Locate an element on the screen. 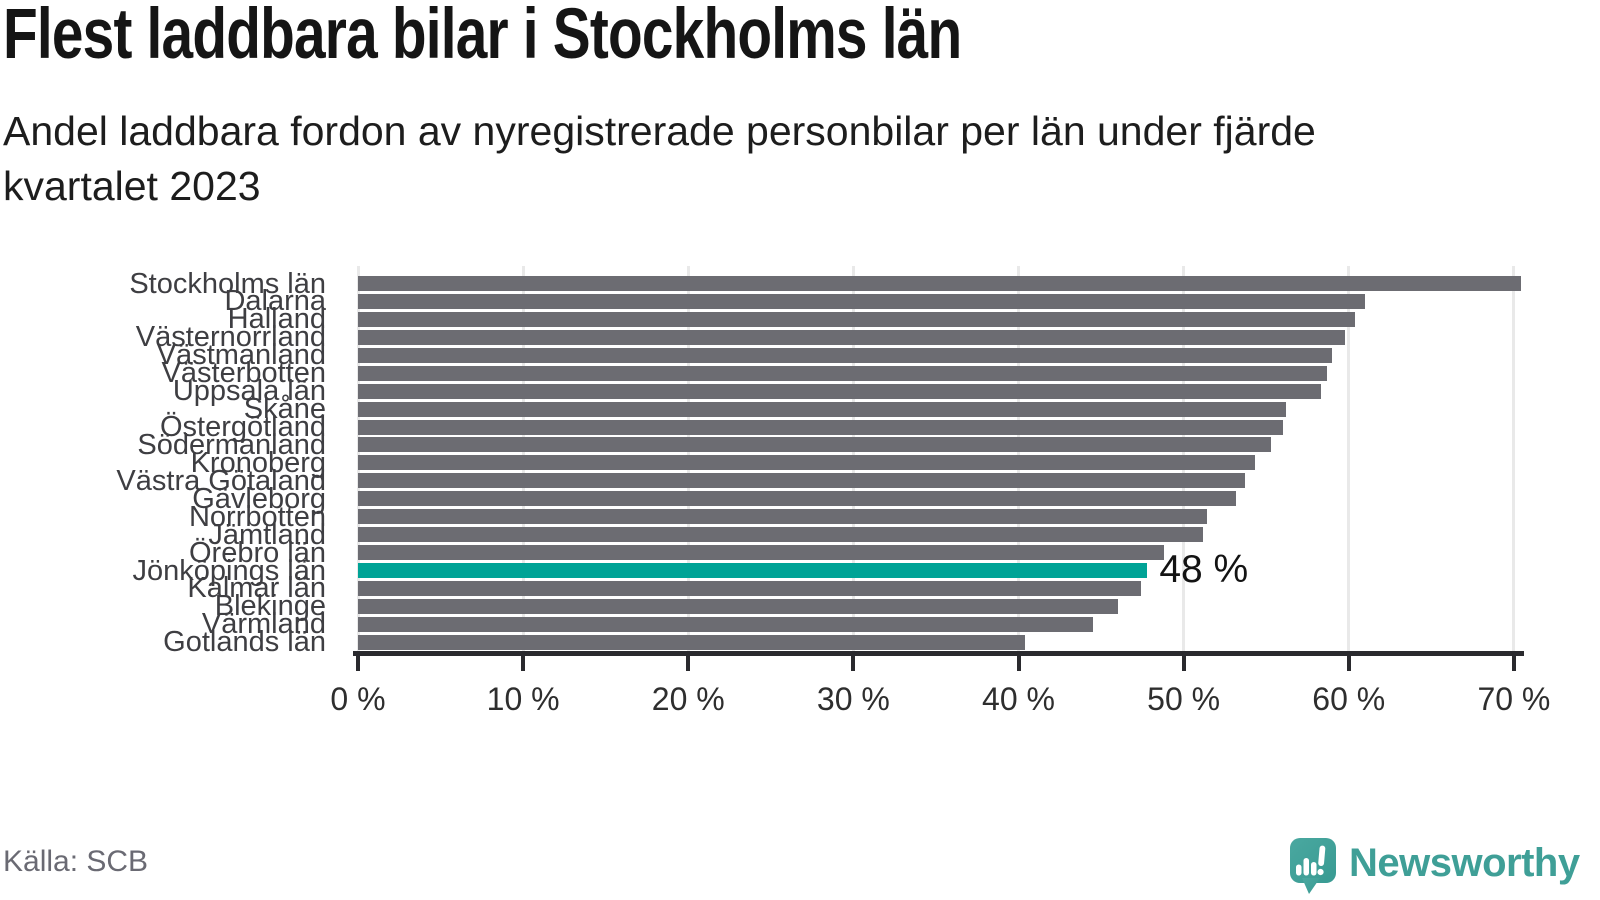  bar-Halland is located at coordinates (857, 319).